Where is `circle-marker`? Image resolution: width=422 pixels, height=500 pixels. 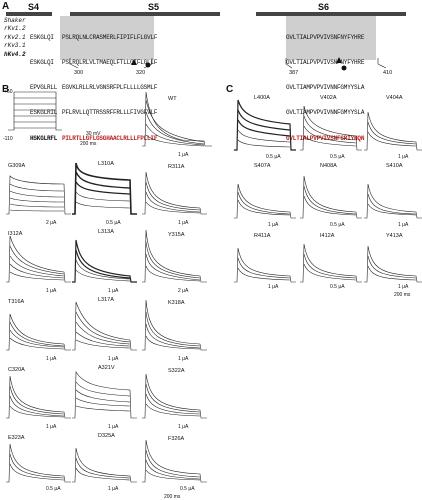 circle-marker is located at coordinates (148, 65).